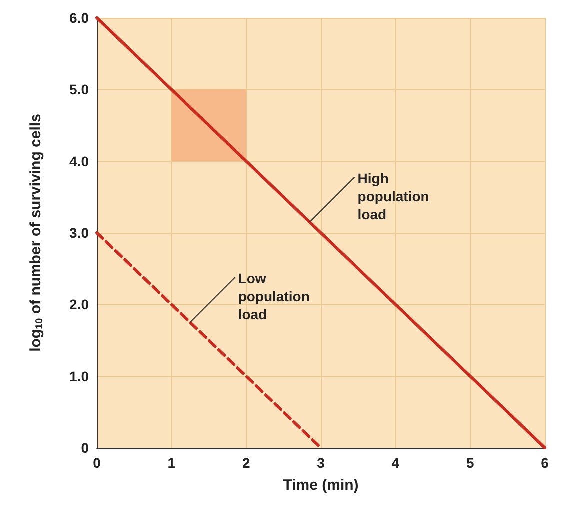 Image resolution: width=567 pixels, height=516 pixels. I want to click on y-axis-title: log10 of number of surviving cells, so click(37, 233).